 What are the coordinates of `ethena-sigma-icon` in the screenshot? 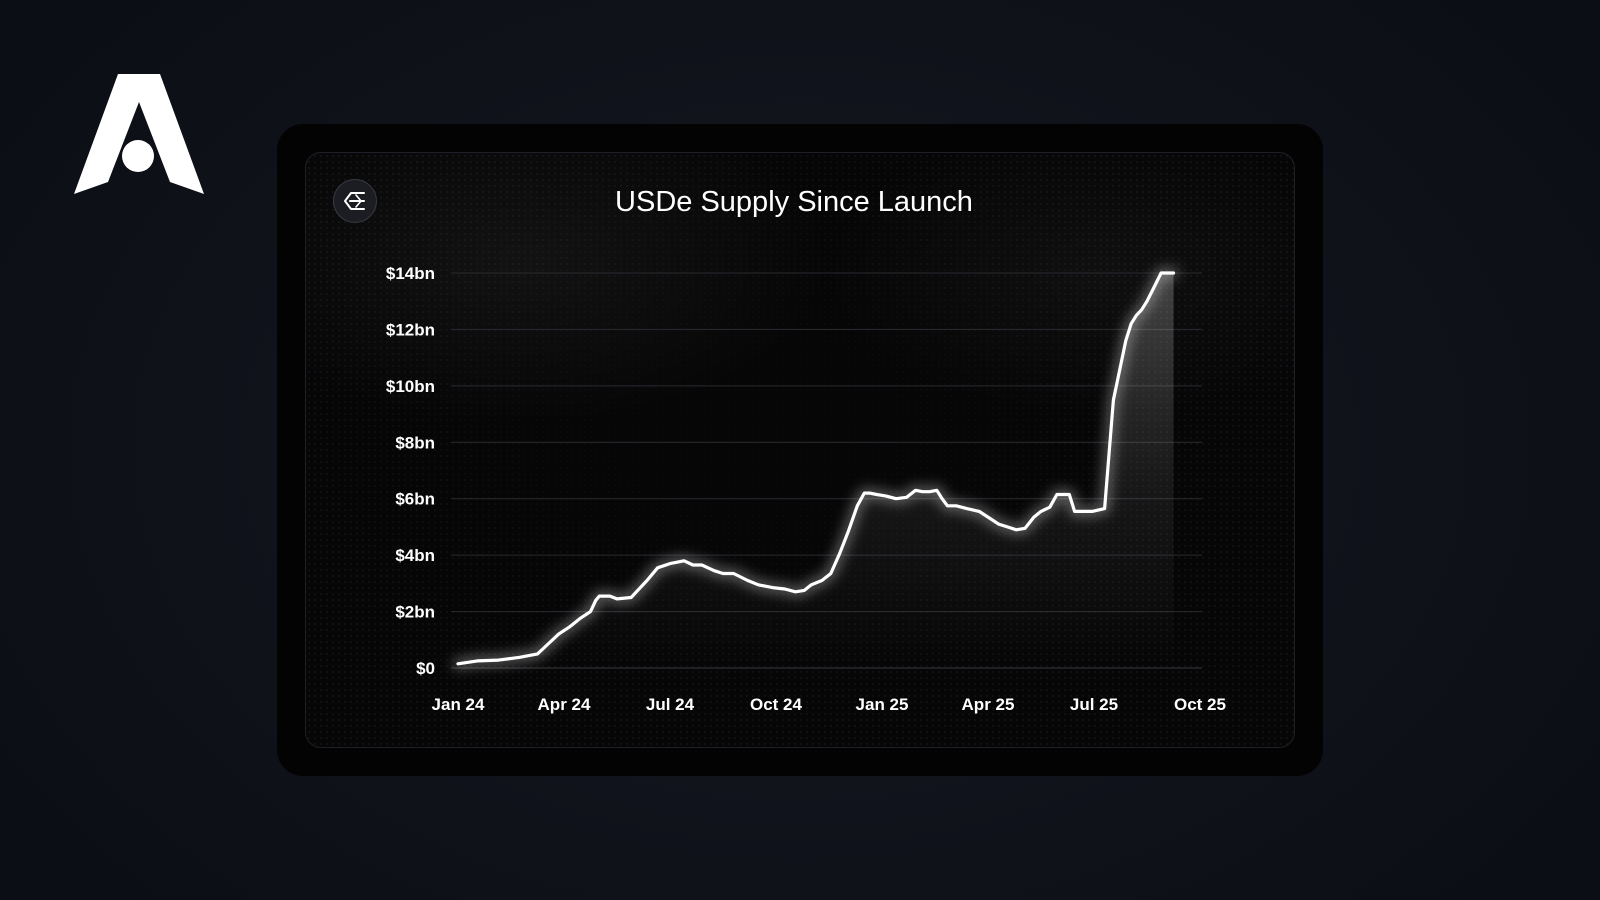 It's located at (354, 201).